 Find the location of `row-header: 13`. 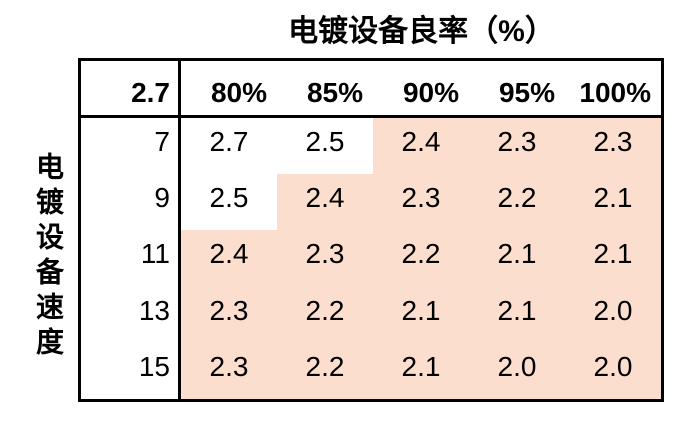

row-header: 13 is located at coordinates (131, 314).